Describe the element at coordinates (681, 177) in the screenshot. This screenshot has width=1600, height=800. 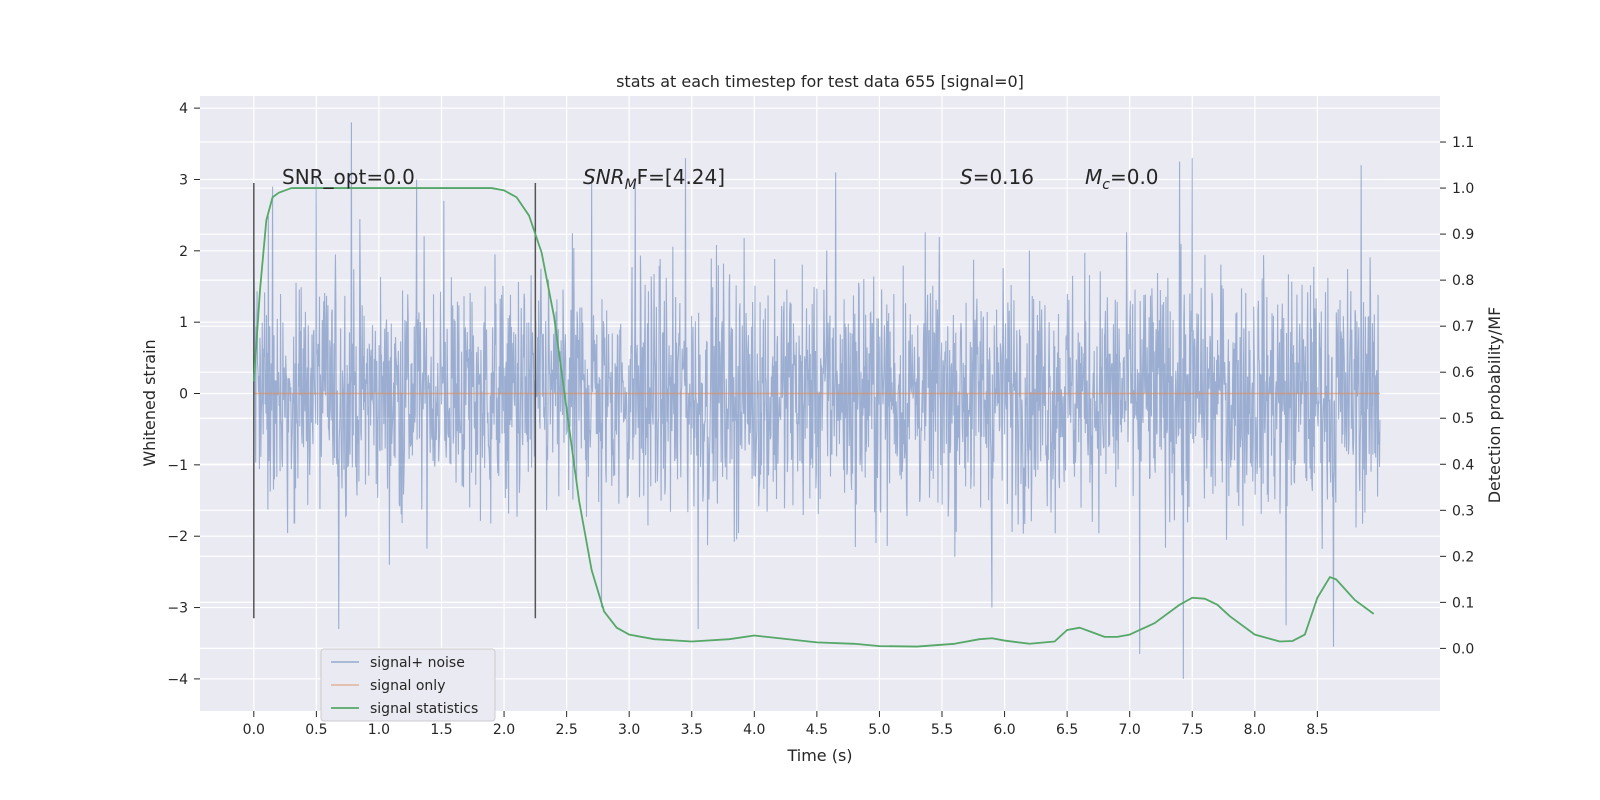
I see `annotation-snr-mf-rest: F=[4.24]` at that location.